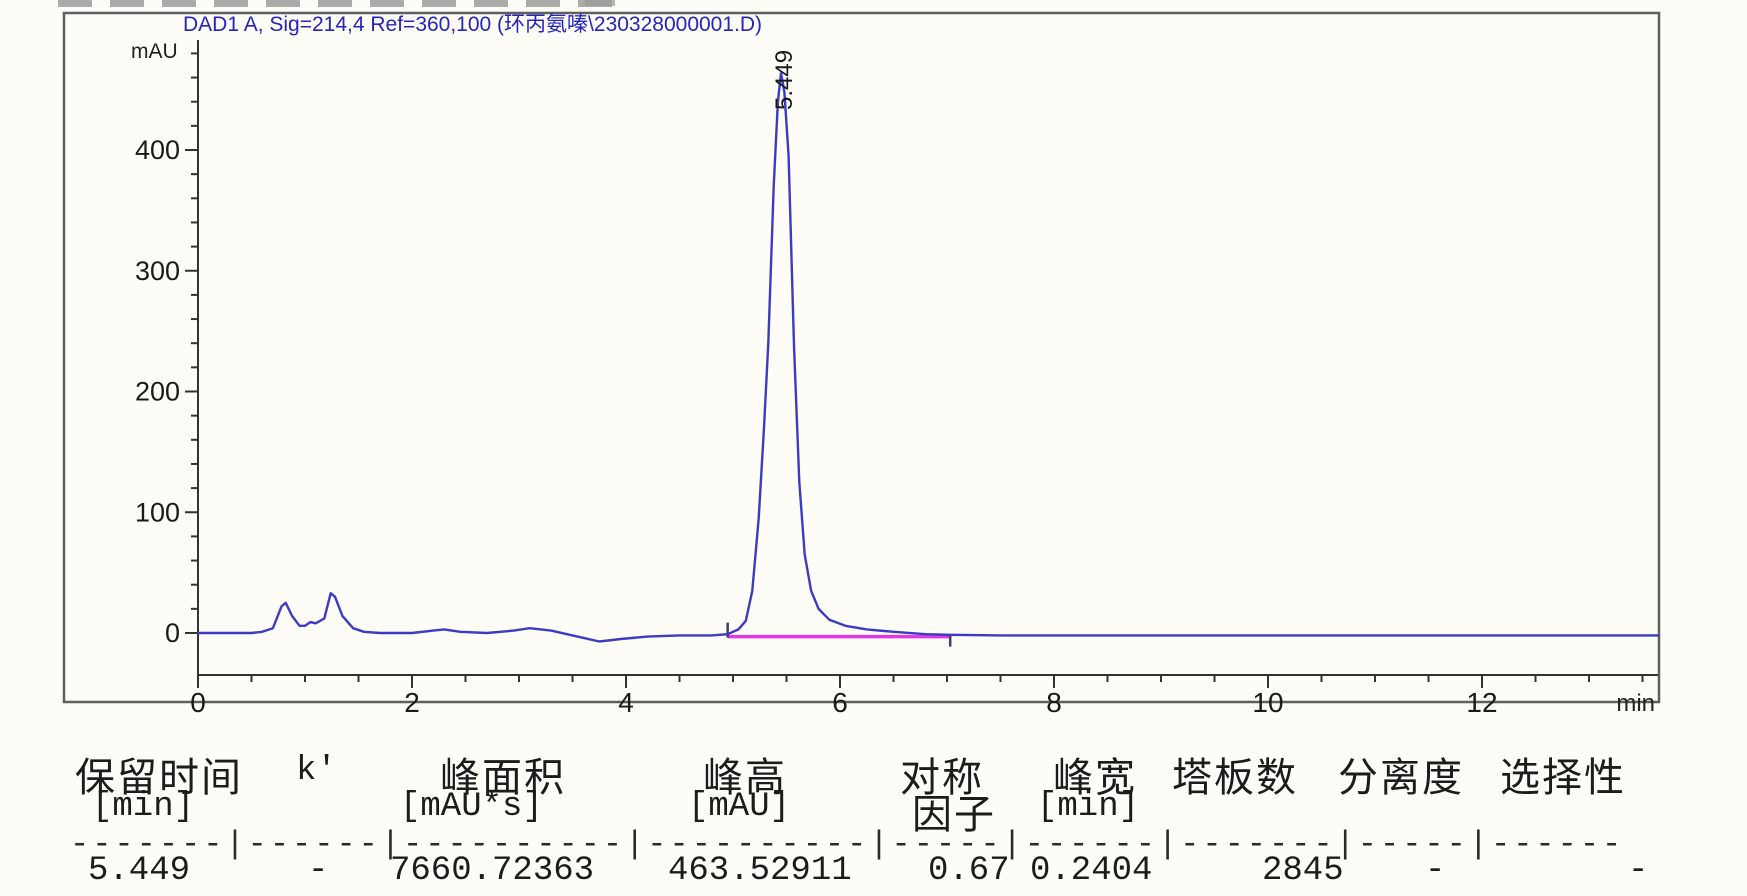  I want to click on col-header-plate-number: 塔板数, so click(1235, 778).